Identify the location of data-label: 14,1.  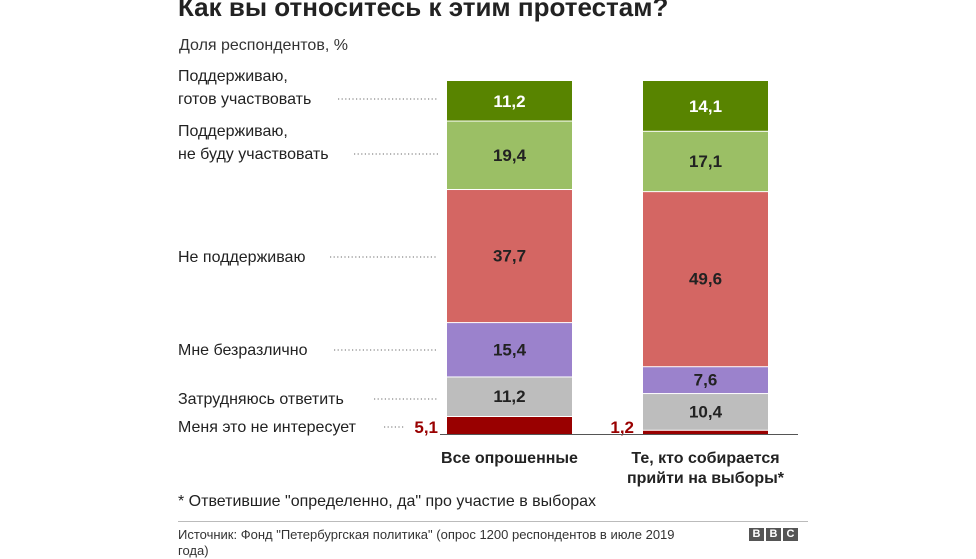
(705, 106).